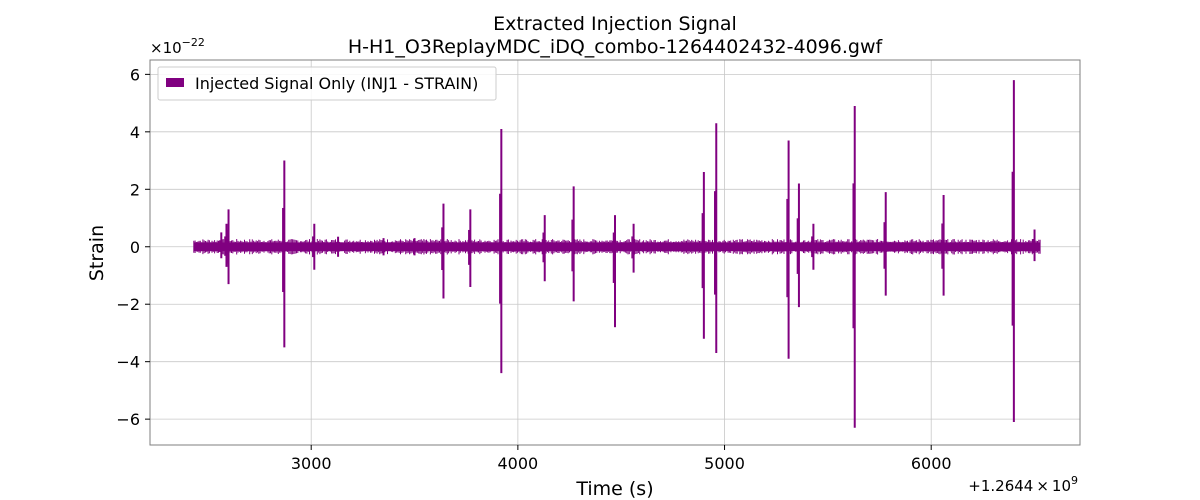  I want to click on x-tick-label: 3000, so click(311, 463).